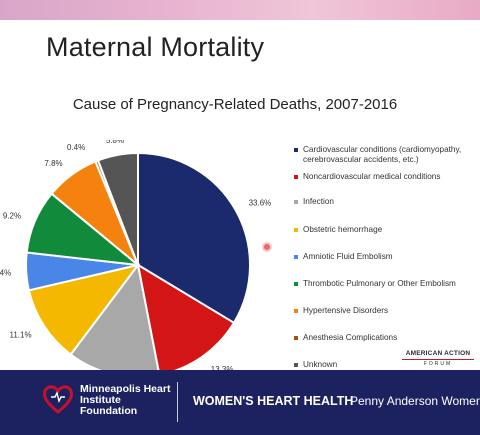 Image resolution: width=480 pixels, height=435 pixels. I want to click on pie-data-label-6: 9.2%, so click(12, 215).